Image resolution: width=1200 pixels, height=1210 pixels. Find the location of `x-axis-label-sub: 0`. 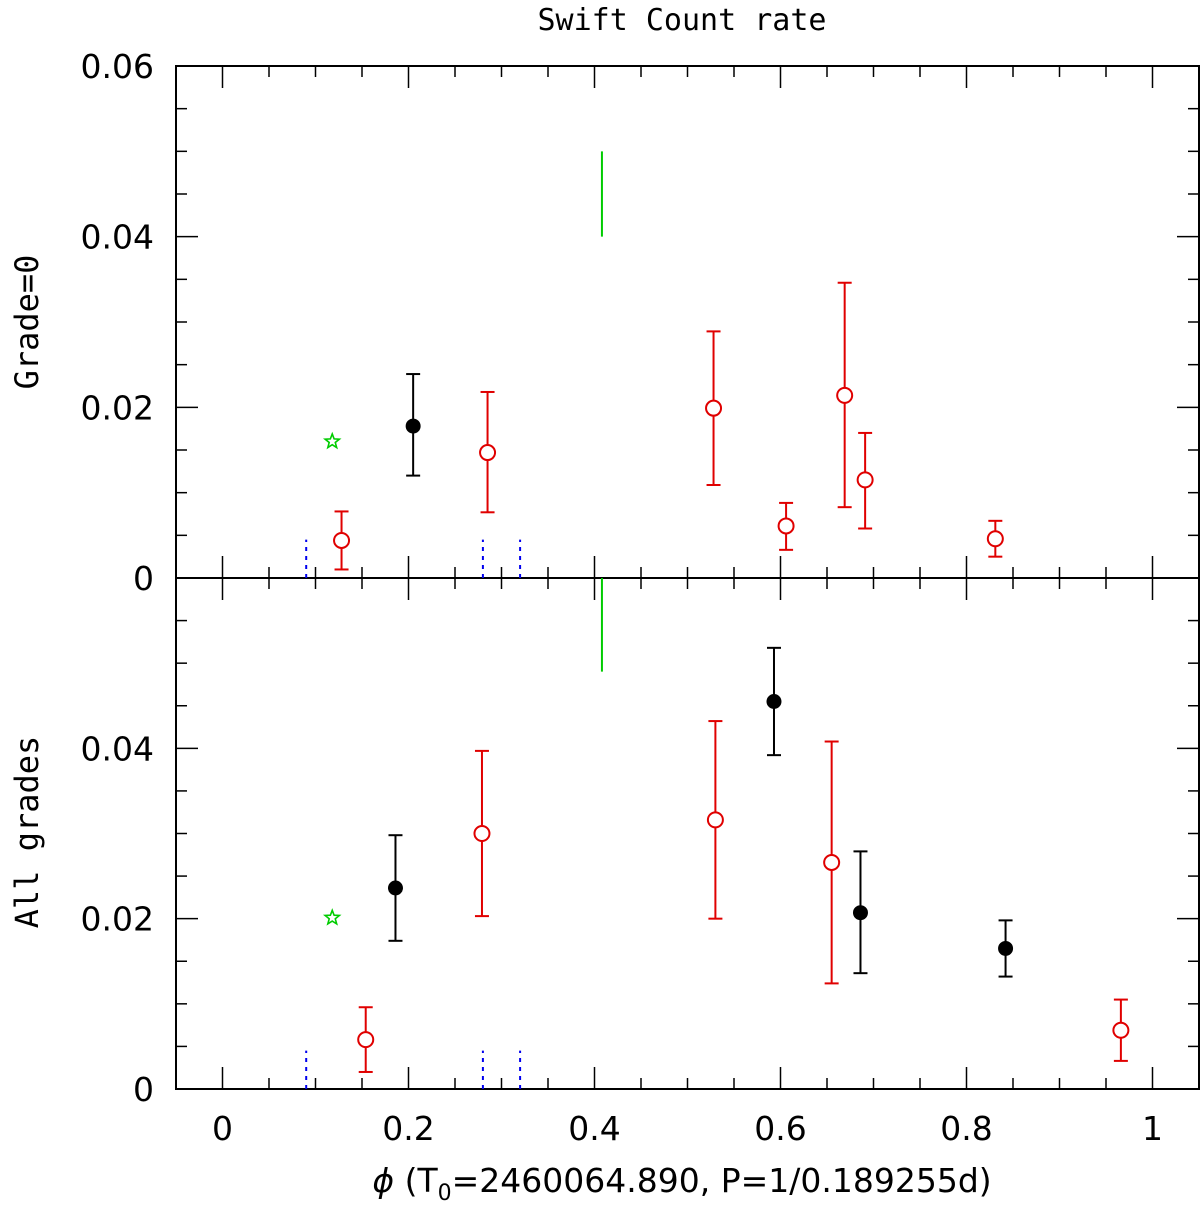

x-axis-label-sub: 0 is located at coordinates (445, 1193).